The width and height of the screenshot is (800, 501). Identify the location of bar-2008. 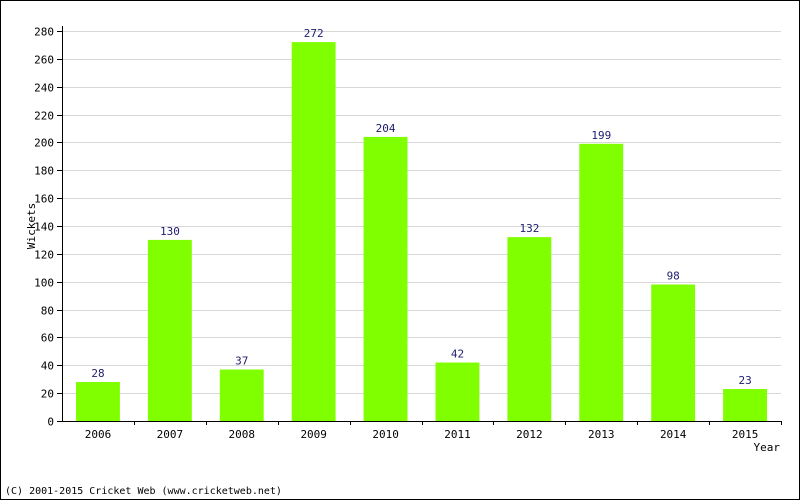
(241, 395).